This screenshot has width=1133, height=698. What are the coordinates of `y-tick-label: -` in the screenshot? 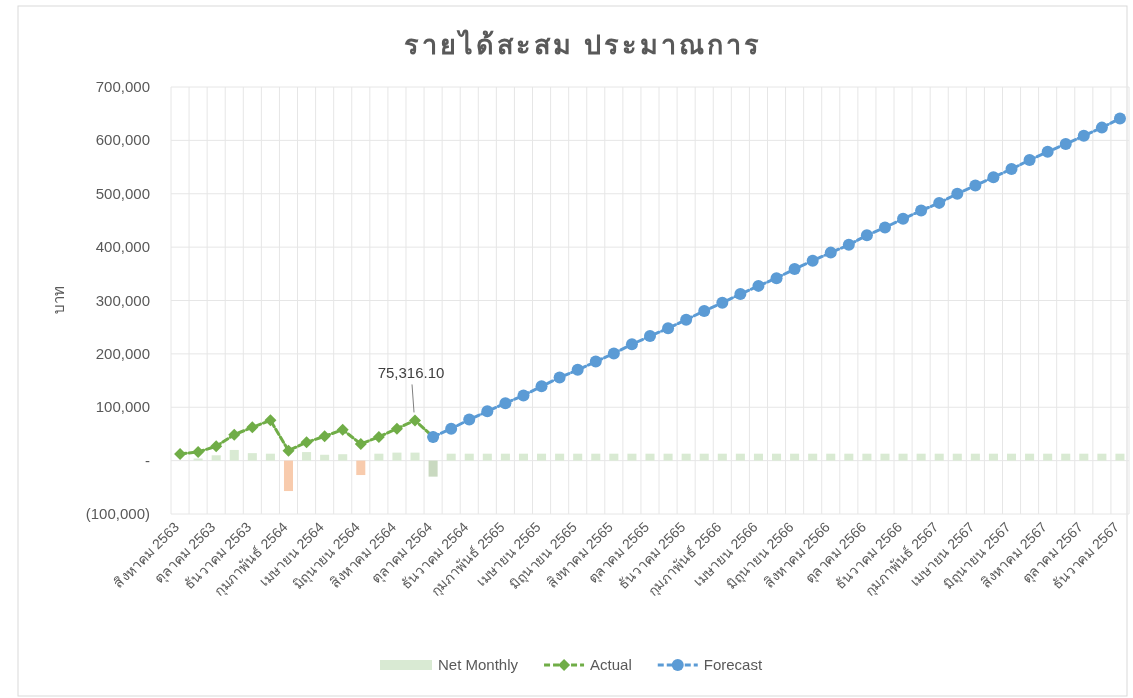 It's located at (147, 460).